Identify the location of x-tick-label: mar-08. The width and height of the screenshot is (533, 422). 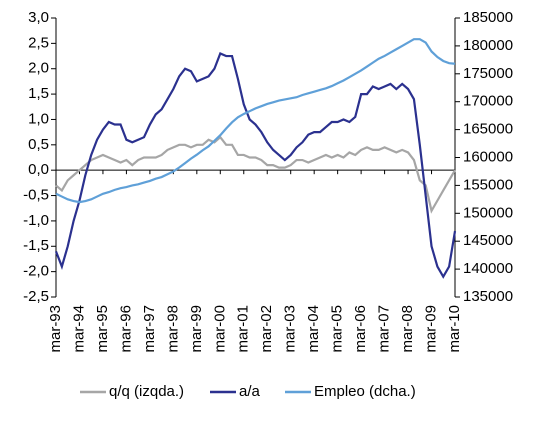
(407, 329).